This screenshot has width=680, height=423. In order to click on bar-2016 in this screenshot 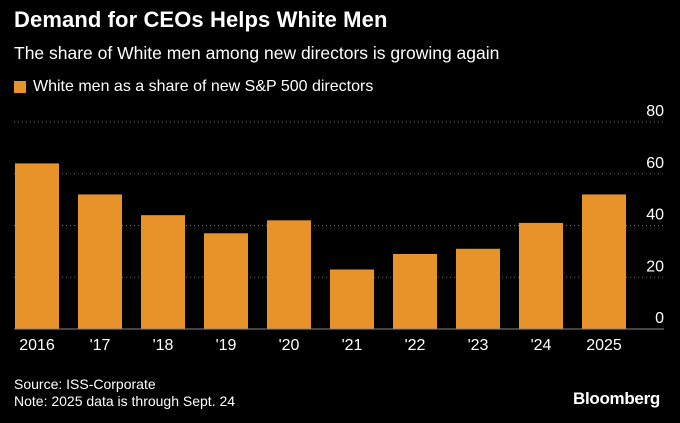, I will do `click(37, 246)`.